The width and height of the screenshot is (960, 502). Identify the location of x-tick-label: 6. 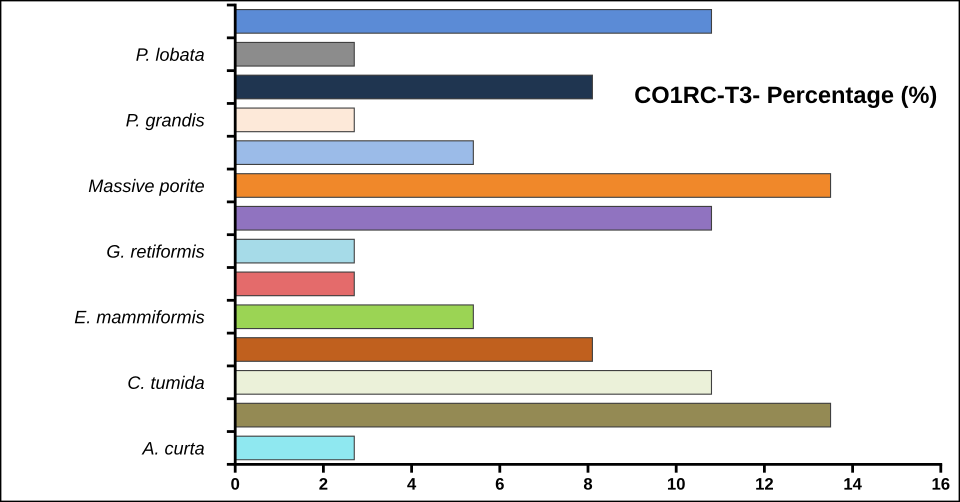
(500, 484).